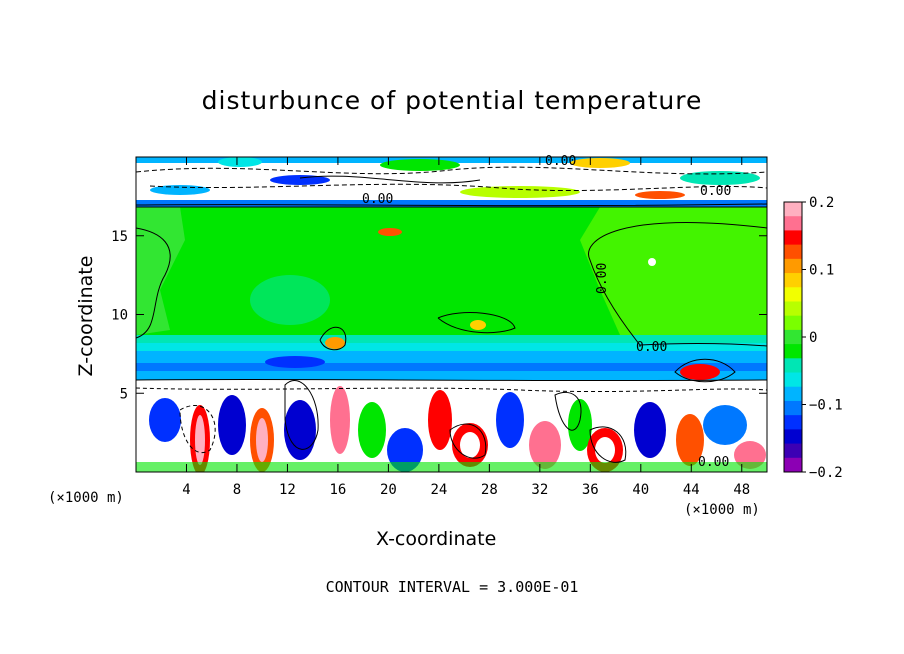  What do you see at coordinates (821, 271) in the screenshot?
I see `colorbar-tick-label: 0.1` at bounding box center [821, 271].